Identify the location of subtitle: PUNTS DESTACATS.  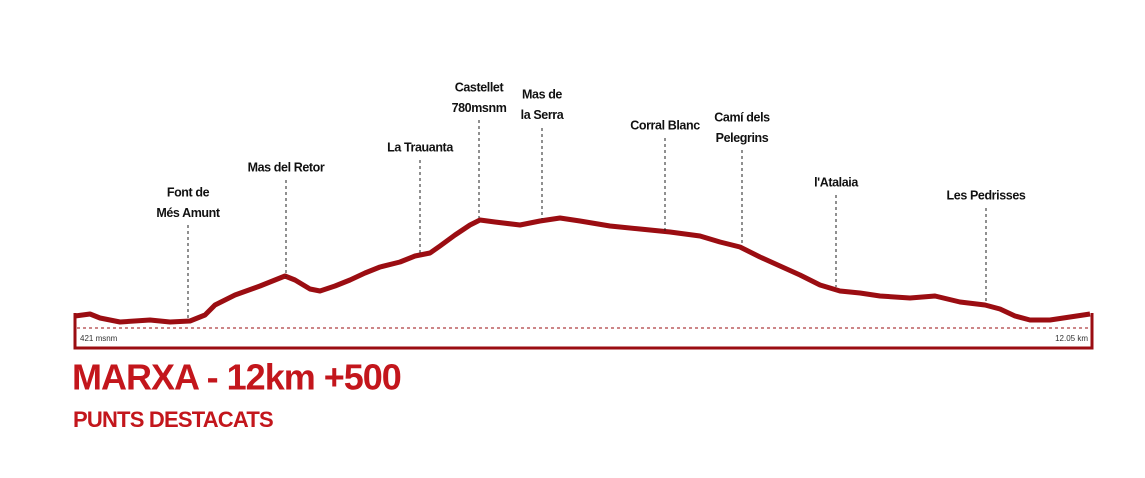
(173, 419).